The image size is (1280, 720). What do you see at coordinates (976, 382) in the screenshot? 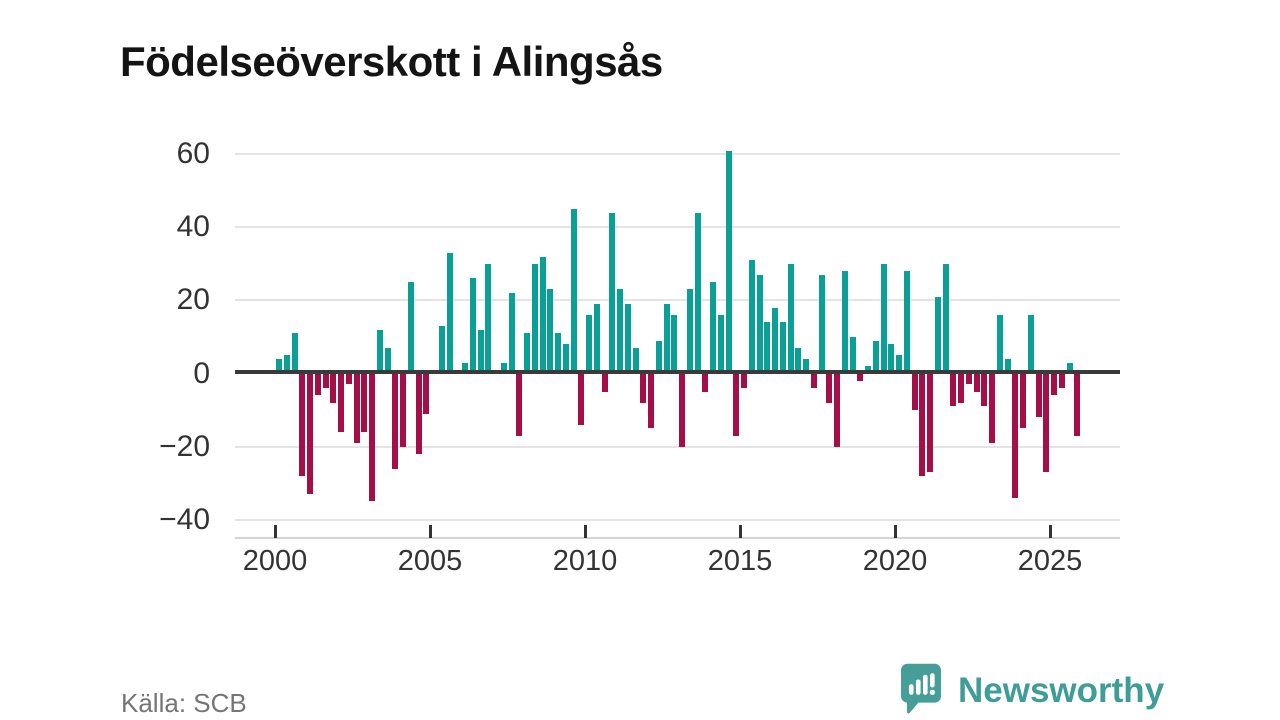
I see `bar-2022-q3` at bounding box center [976, 382].